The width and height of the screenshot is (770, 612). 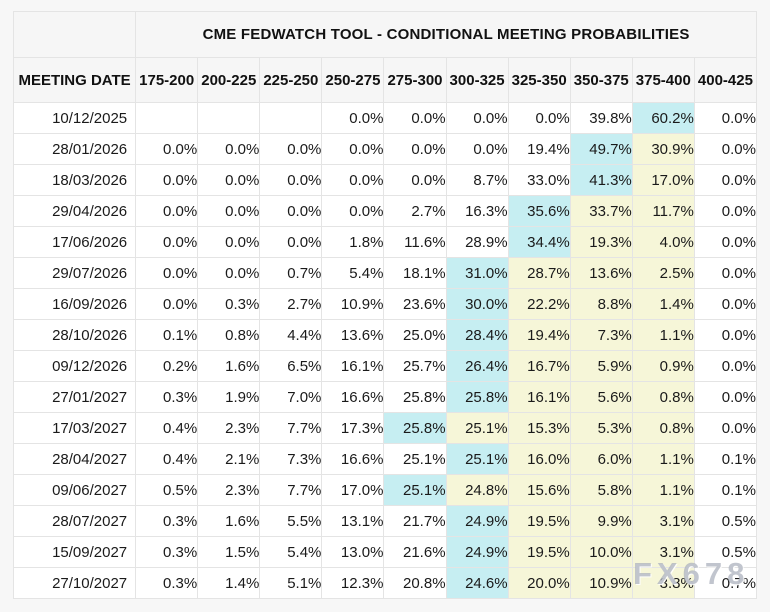 What do you see at coordinates (167, 366) in the screenshot?
I see `probability-cell: 0.2%` at bounding box center [167, 366].